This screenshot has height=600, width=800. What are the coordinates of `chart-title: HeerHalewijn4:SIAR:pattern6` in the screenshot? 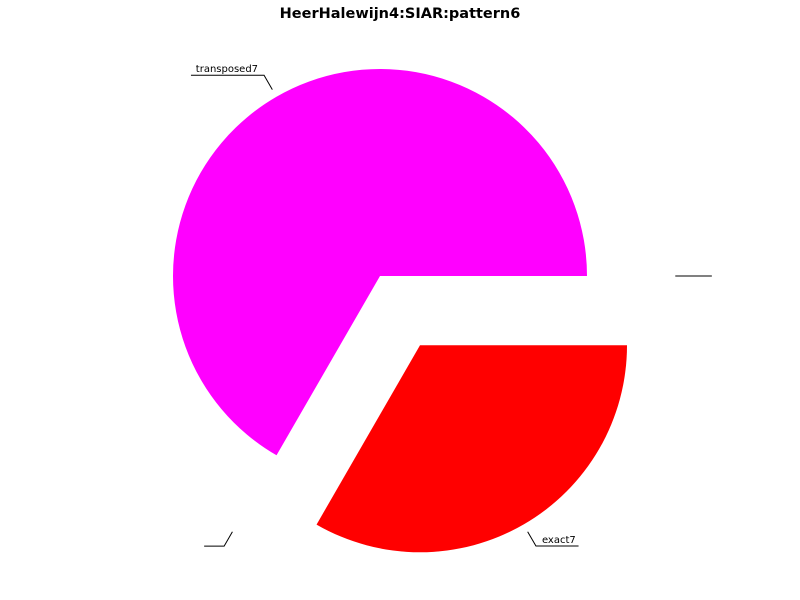 It's located at (400, 14).